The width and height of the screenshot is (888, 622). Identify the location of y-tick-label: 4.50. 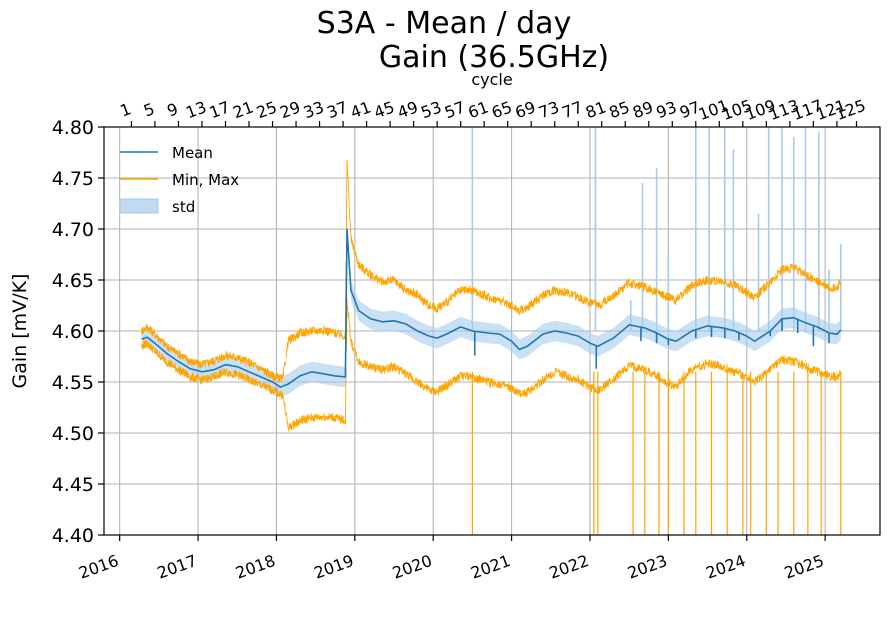
(73, 434).